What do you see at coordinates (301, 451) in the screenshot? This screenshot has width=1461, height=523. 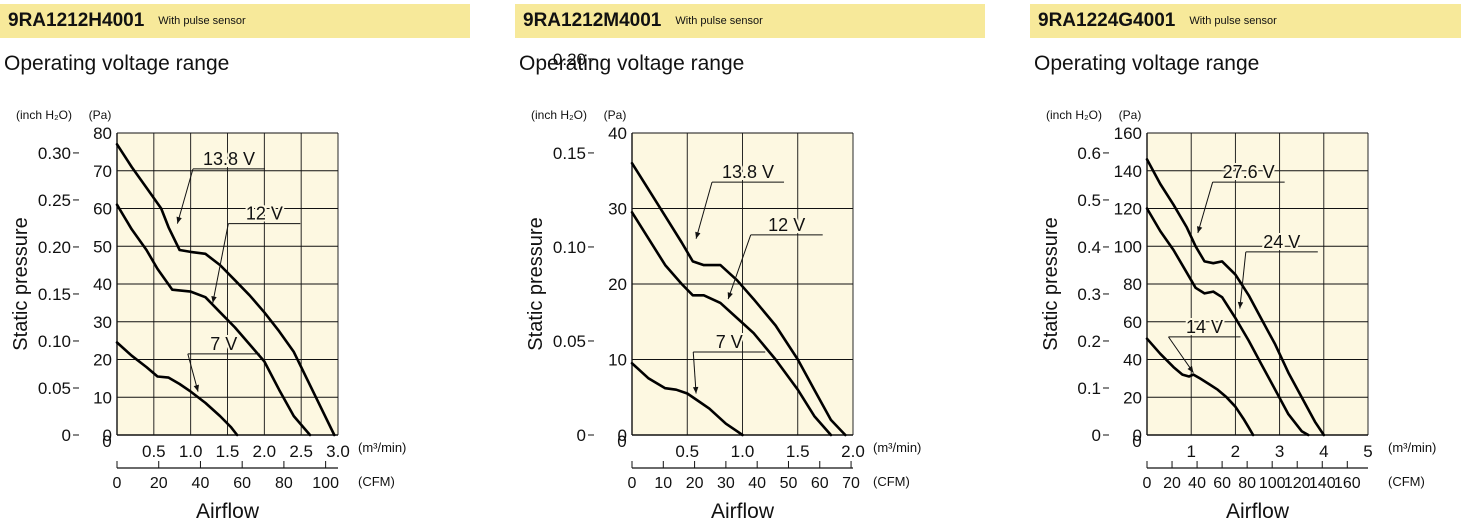 I see `x-tick-label: 2.5` at bounding box center [301, 451].